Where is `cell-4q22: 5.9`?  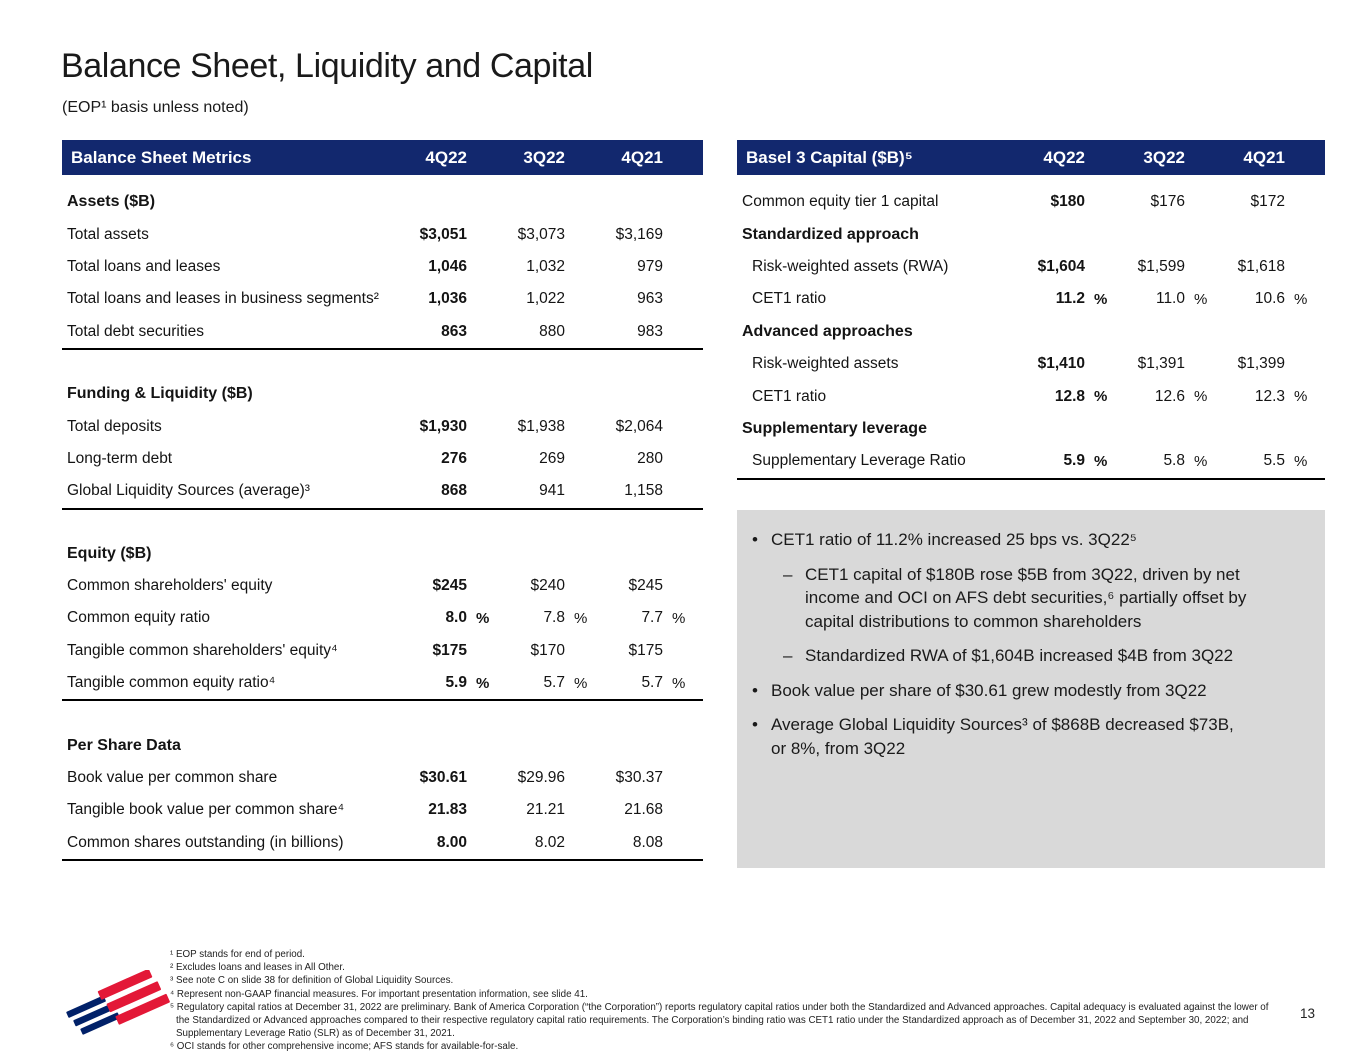
cell-4q22: 5.9 is located at coordinates (1074, 461).